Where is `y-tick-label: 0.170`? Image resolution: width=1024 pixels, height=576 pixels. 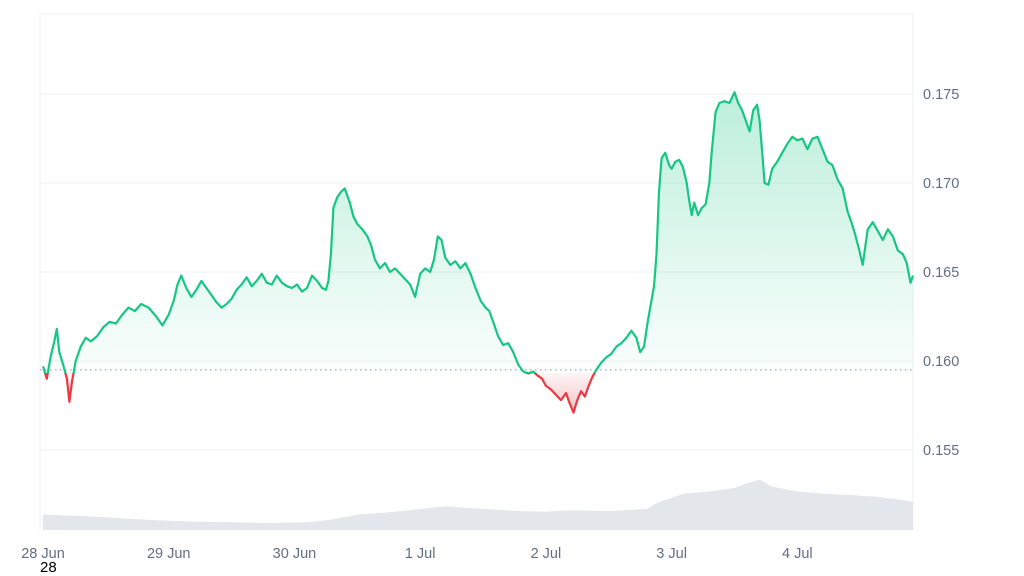 y-tick-label: 0.170 is located at coordinates (941, 184).